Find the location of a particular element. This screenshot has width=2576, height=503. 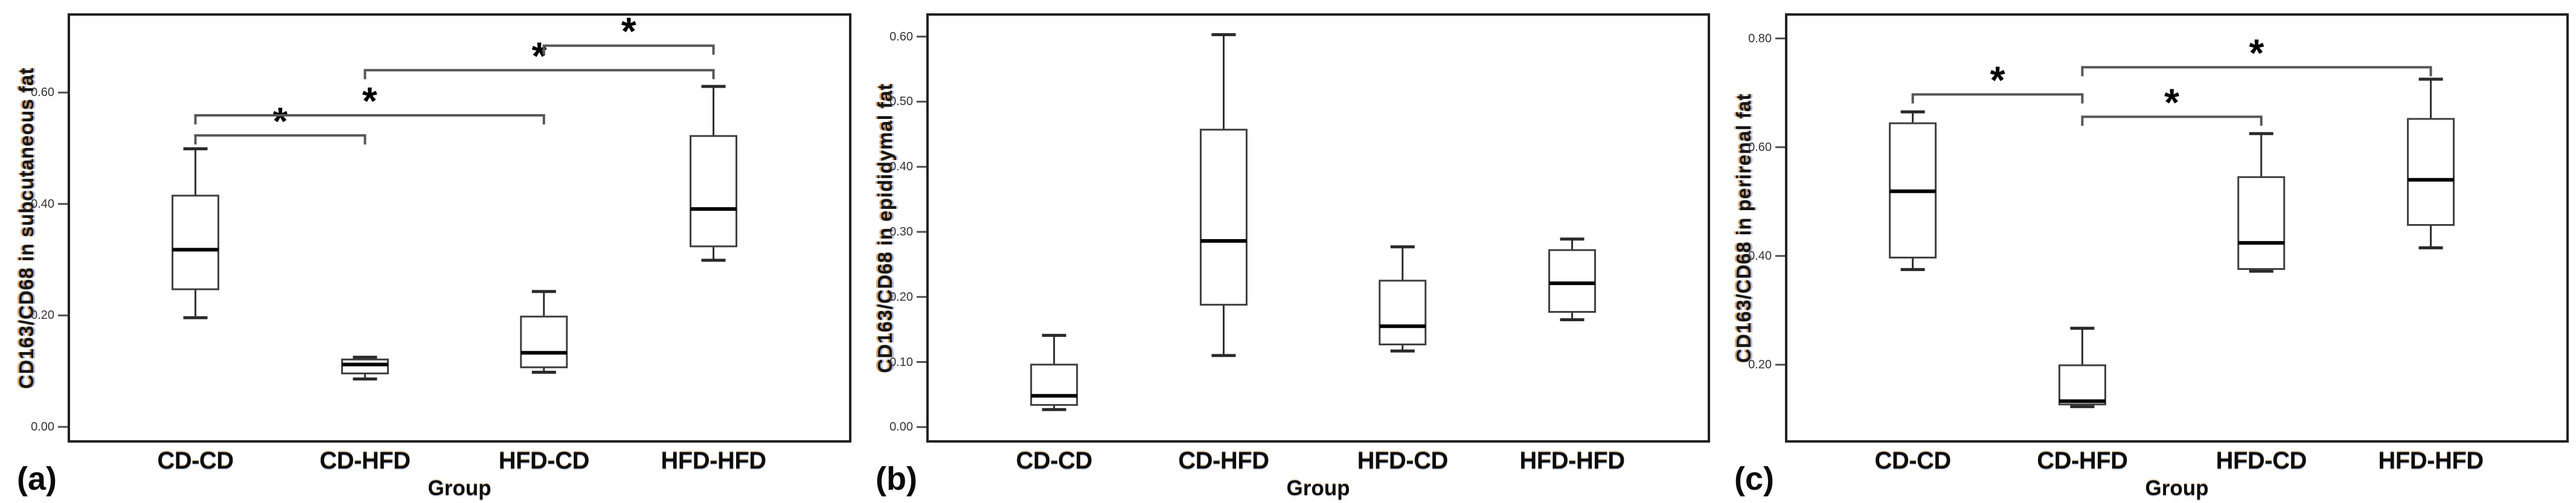

y-axis-title: CD163/CD68 in perirenal fat is located at coordinates (1743, 228).